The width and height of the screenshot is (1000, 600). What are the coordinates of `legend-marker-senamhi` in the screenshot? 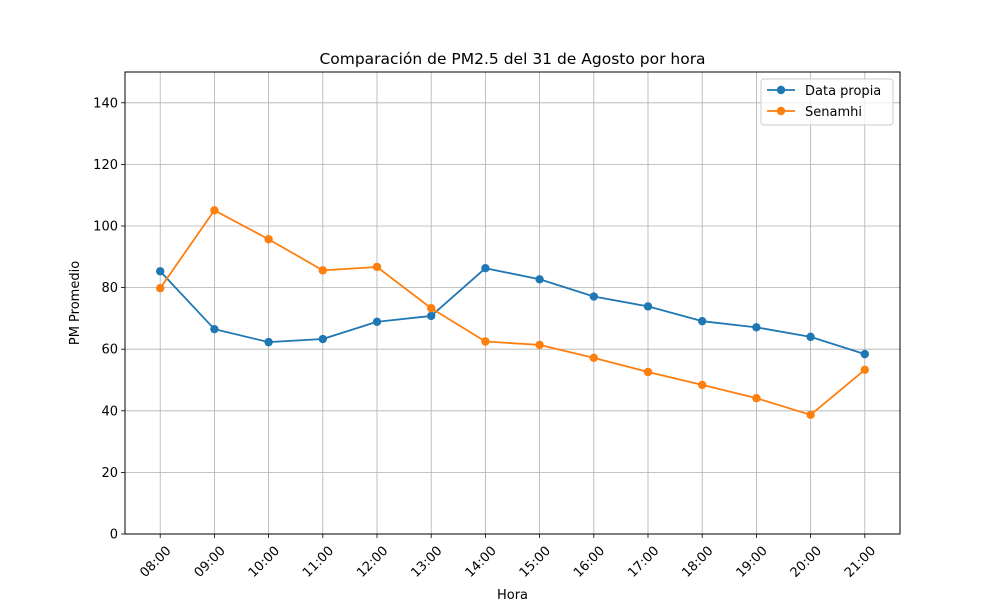 It's located at (781, 111).